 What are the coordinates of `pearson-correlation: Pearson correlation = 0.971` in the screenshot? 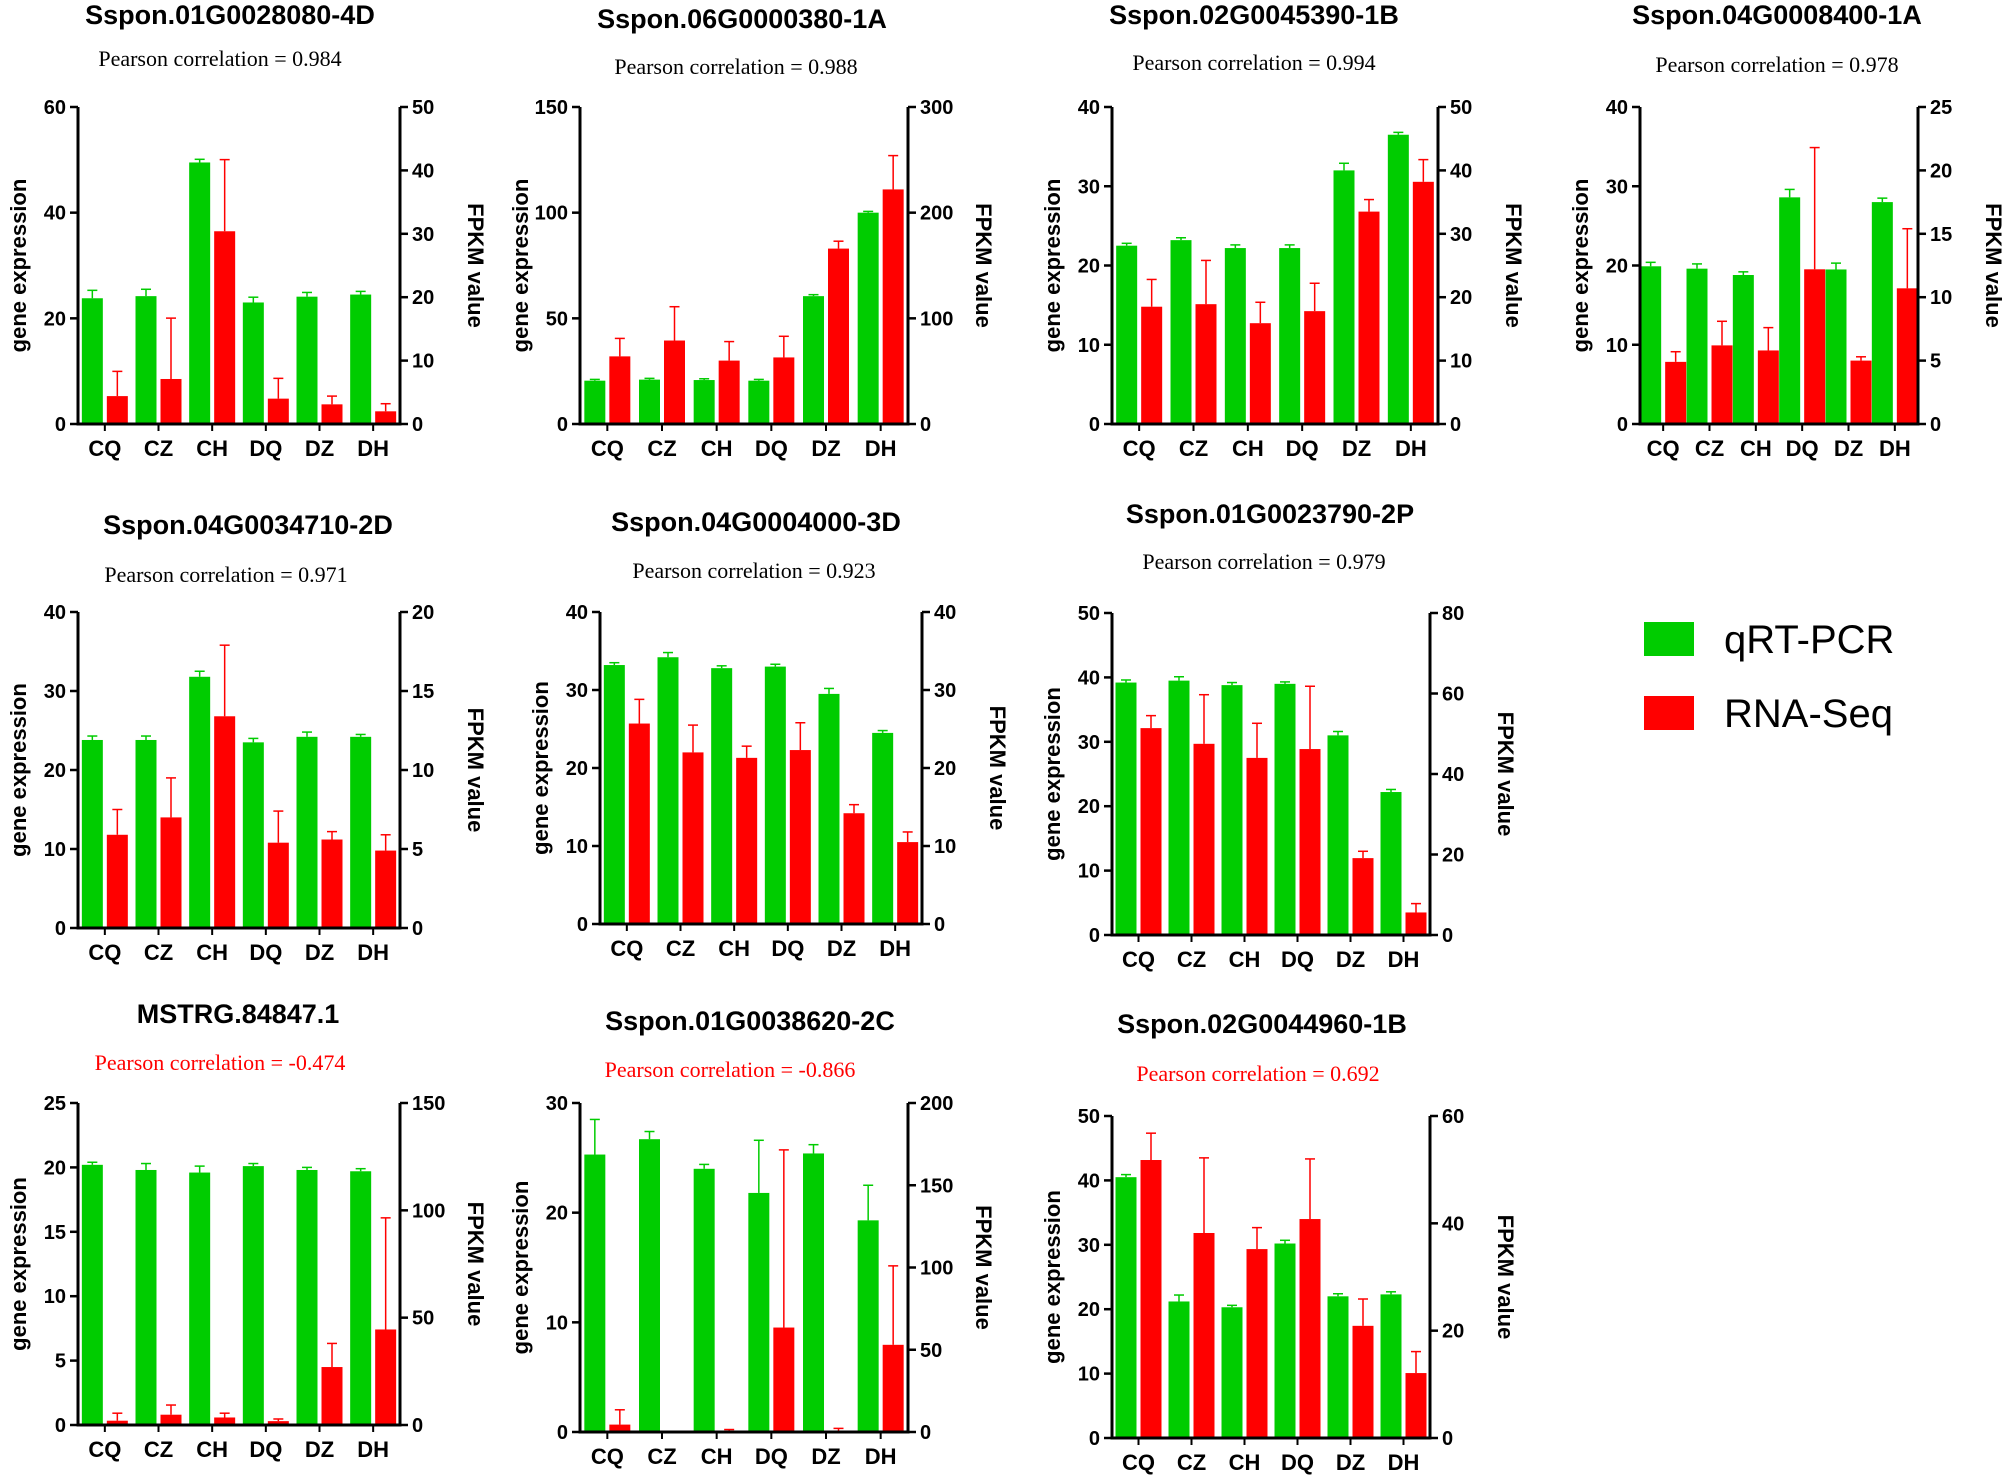 It's located at (225, 574).